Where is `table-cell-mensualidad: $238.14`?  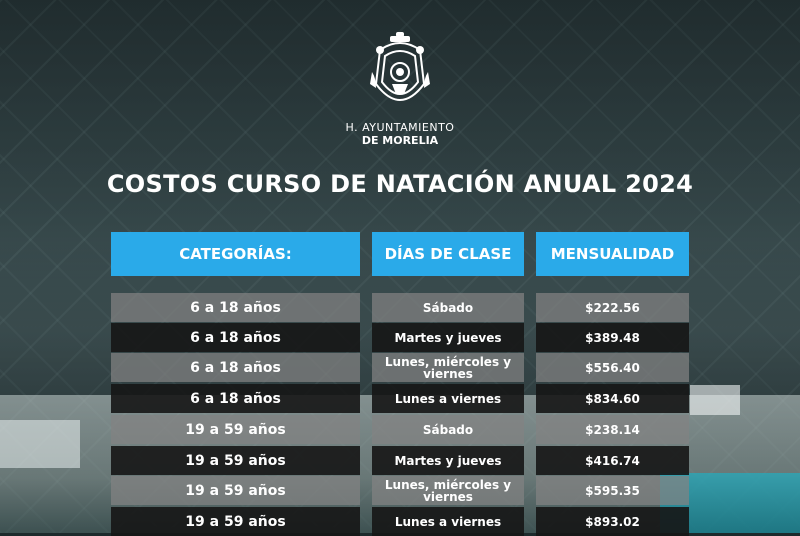
table-cell-mensualidad: $238.14 is located at coordinates (612, 429).